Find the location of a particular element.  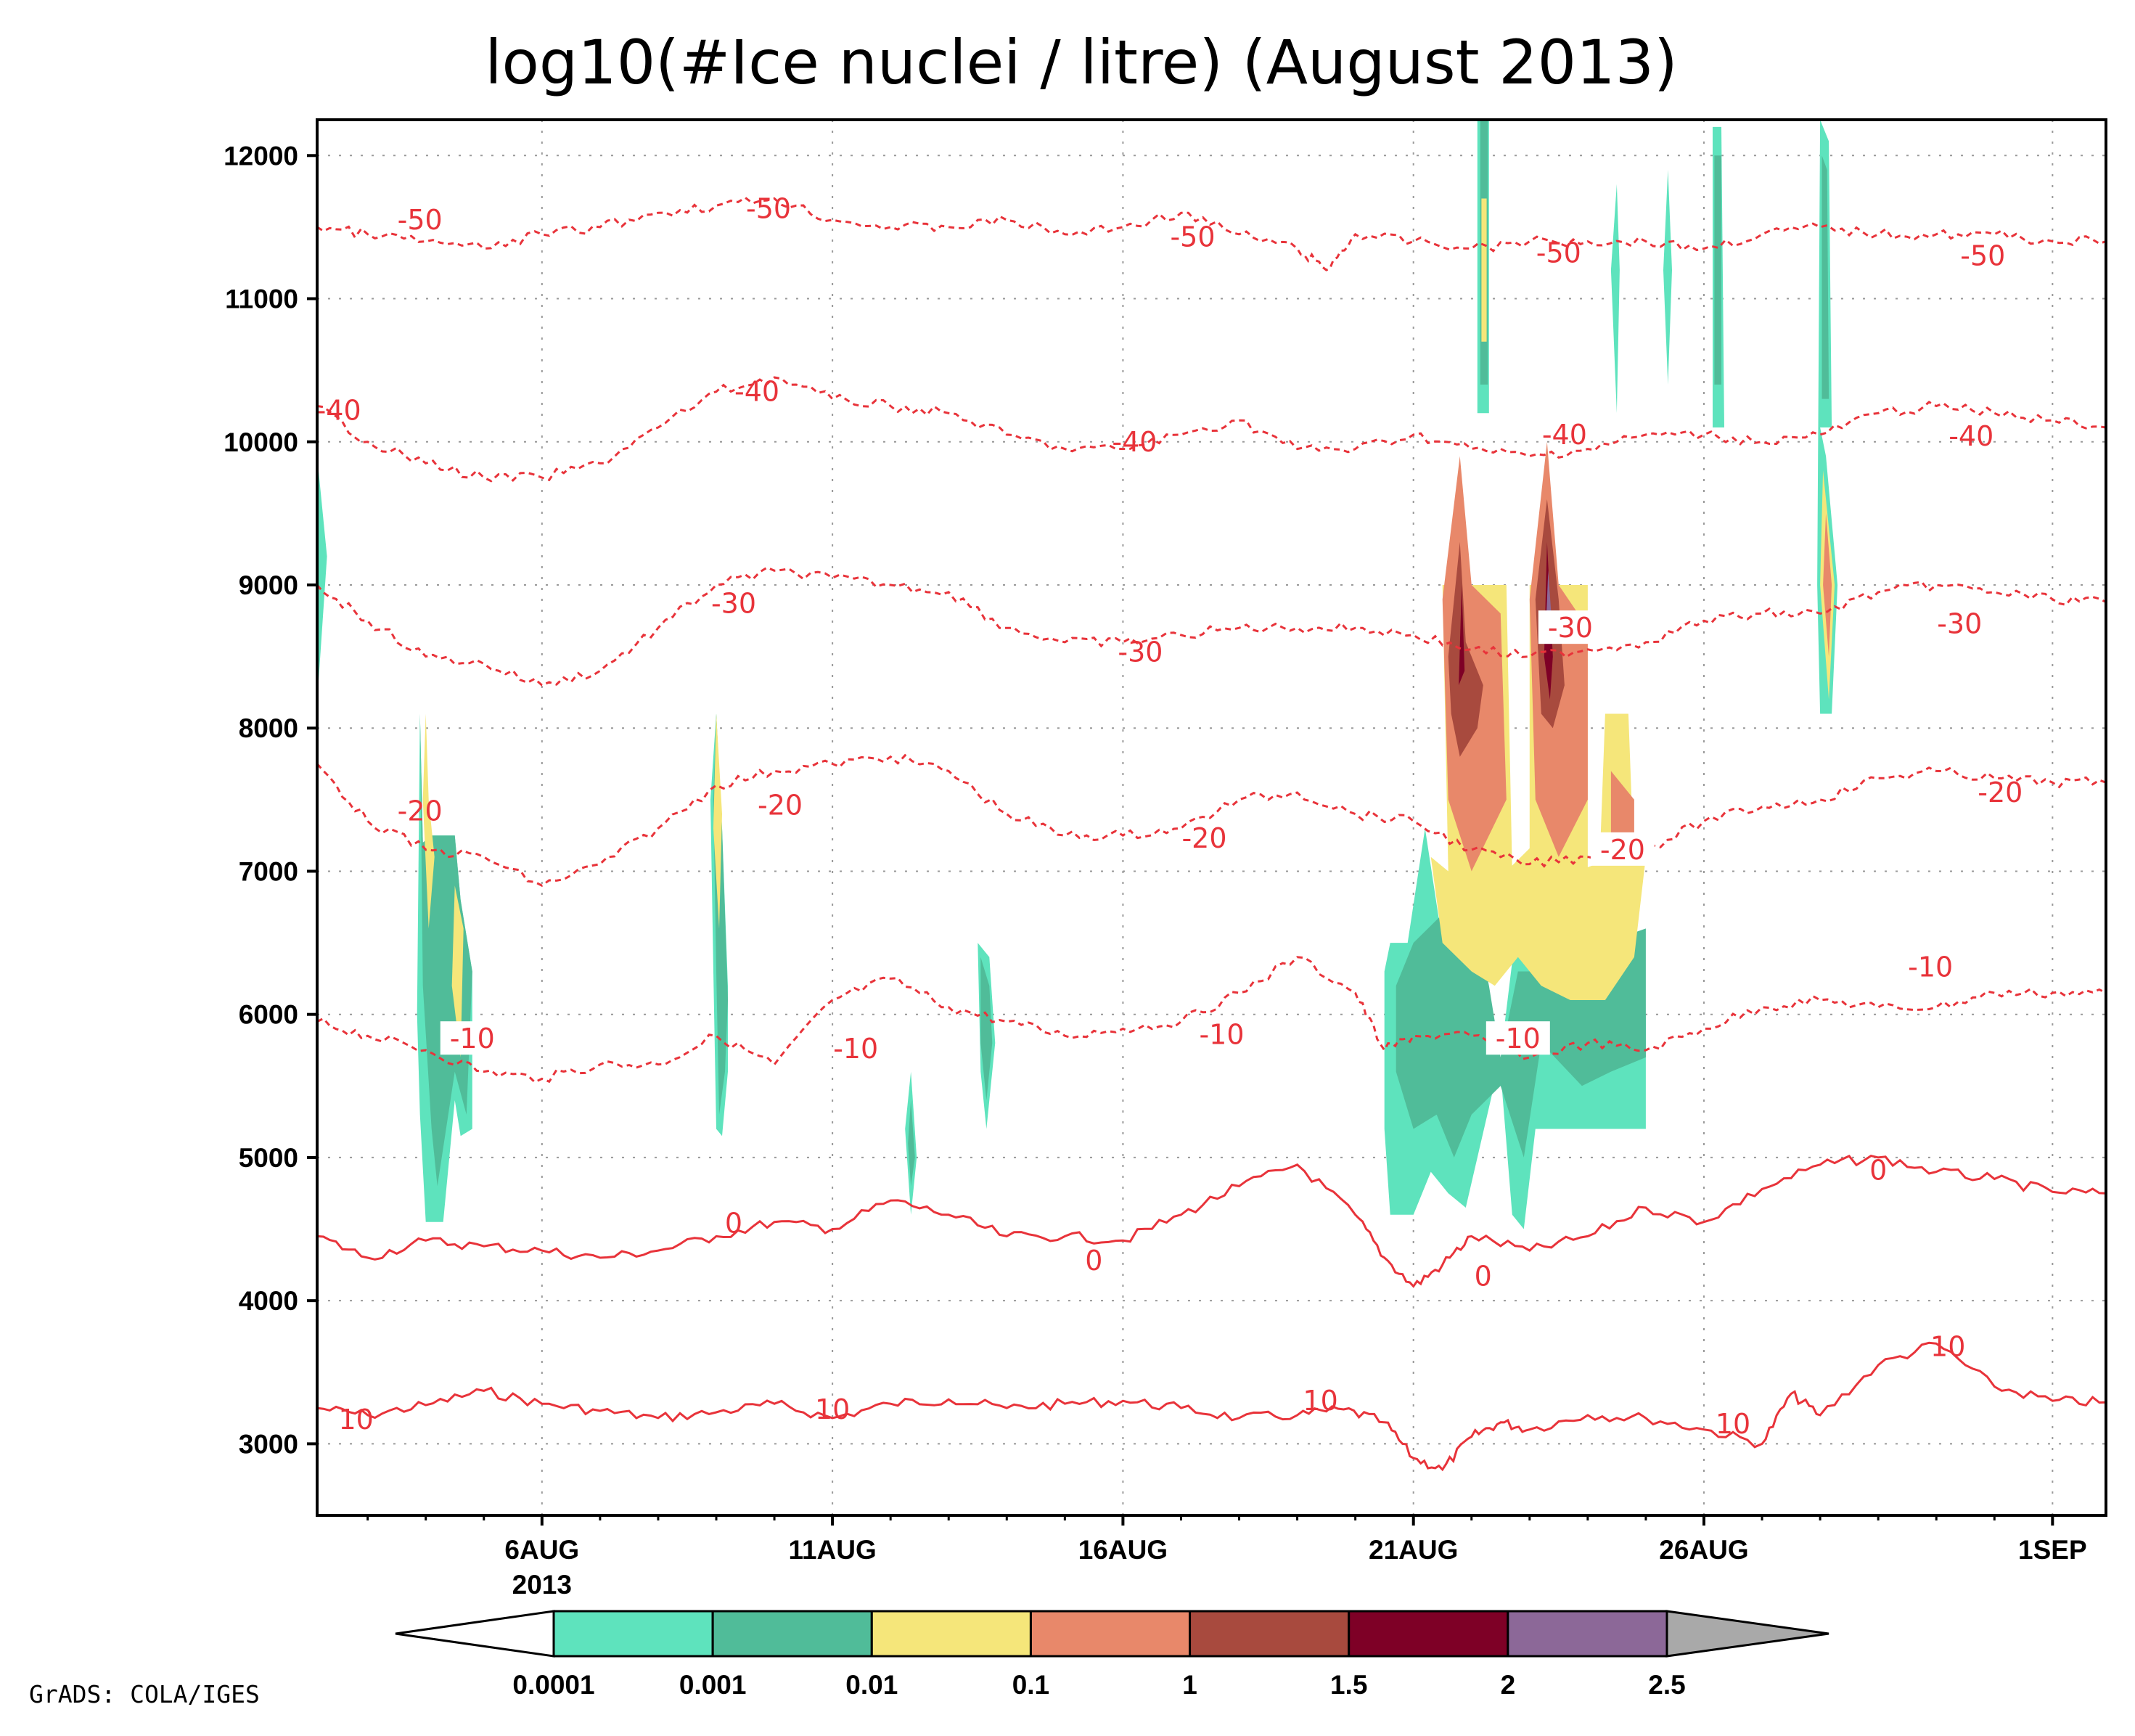

y-tick-label: 6000 is located at coordinates (268, 1015).